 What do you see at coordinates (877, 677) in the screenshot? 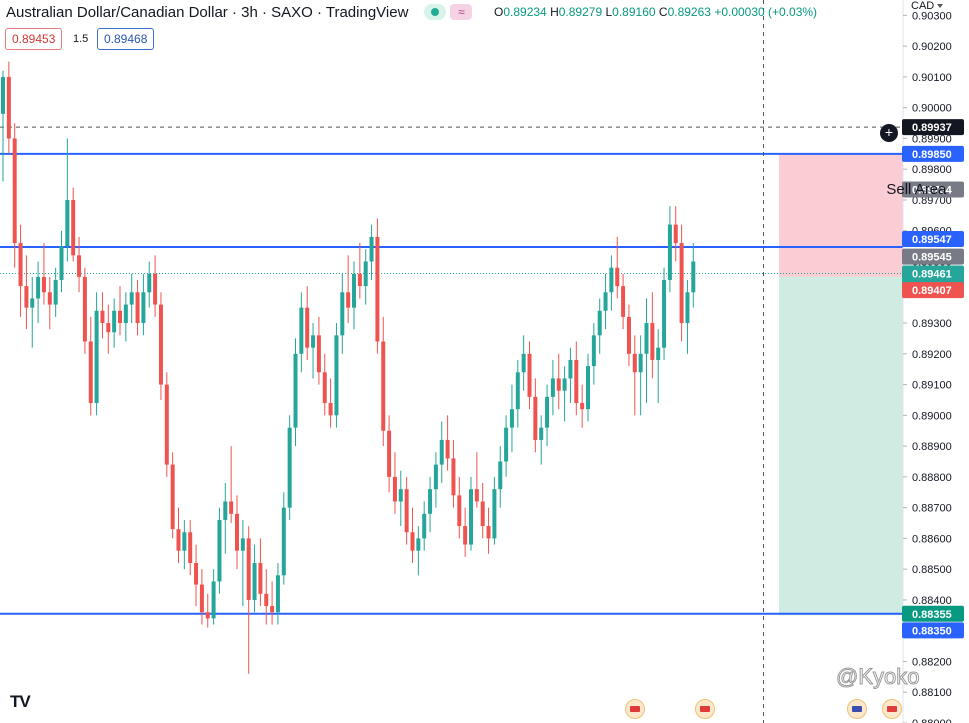
I see `author-watermark: @Kyoko` at bounding box center [877, 677].